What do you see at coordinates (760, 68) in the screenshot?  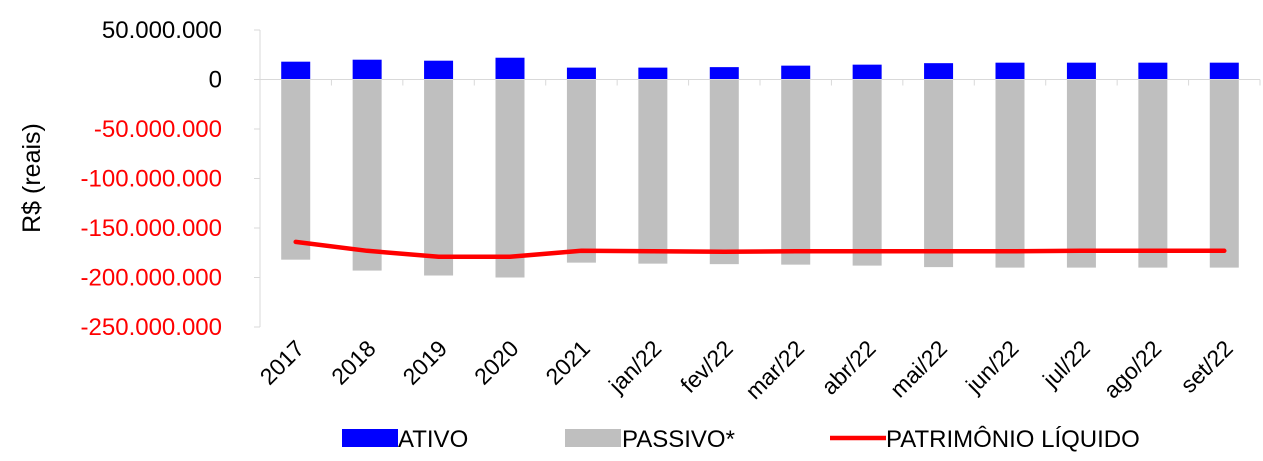 I see `ativo-bars` at bounding box center [760, 68].